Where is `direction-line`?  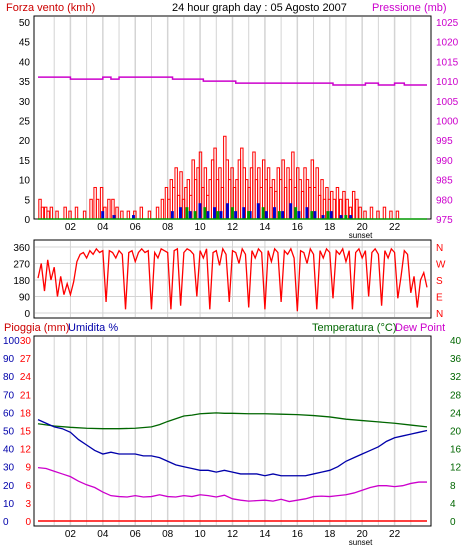
direction-line is located at coordinates (232, 279).